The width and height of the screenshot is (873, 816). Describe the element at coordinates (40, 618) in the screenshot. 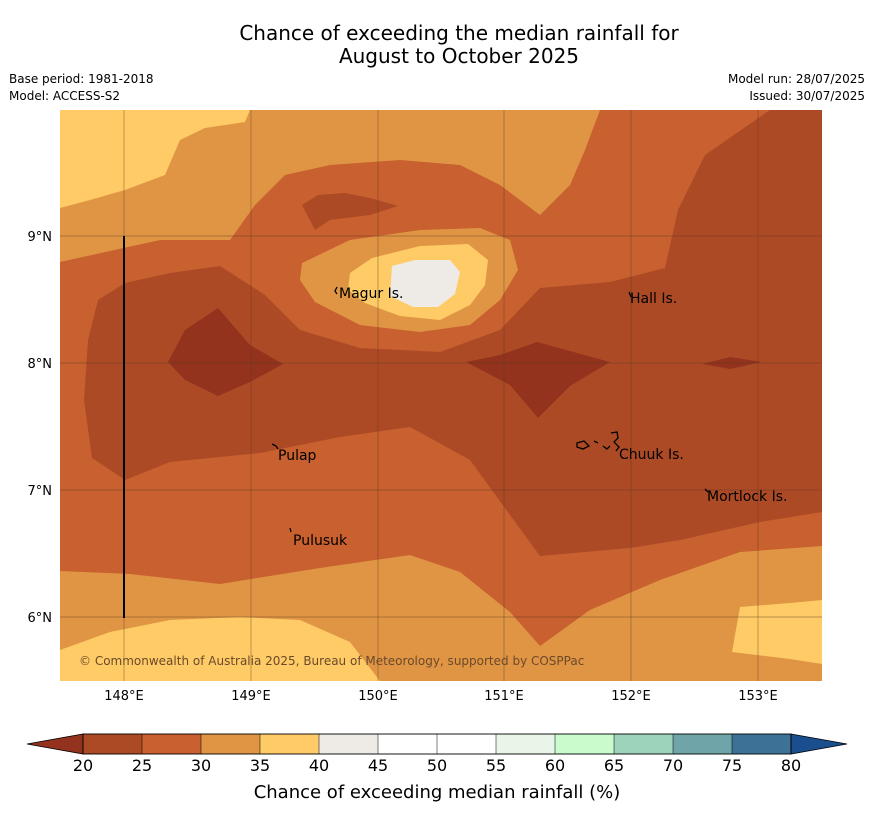

I see `lat-label-6n: 6°N` at that location.